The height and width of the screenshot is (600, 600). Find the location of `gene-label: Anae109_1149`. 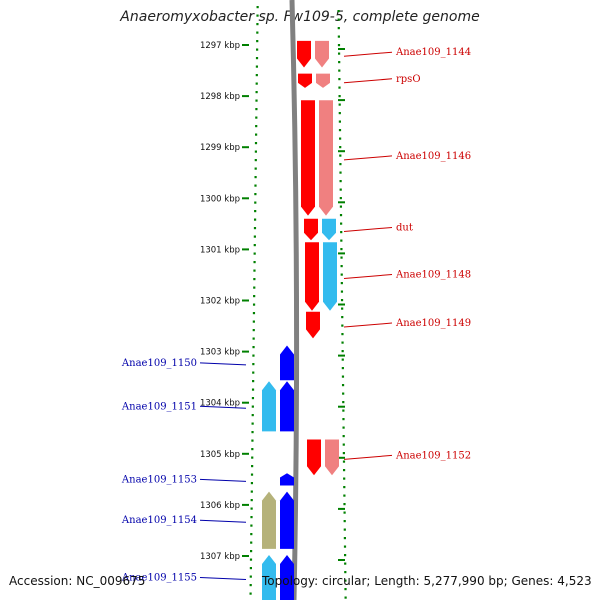

gene-label: Anae109_1149 is located at coordinates (433, 323).